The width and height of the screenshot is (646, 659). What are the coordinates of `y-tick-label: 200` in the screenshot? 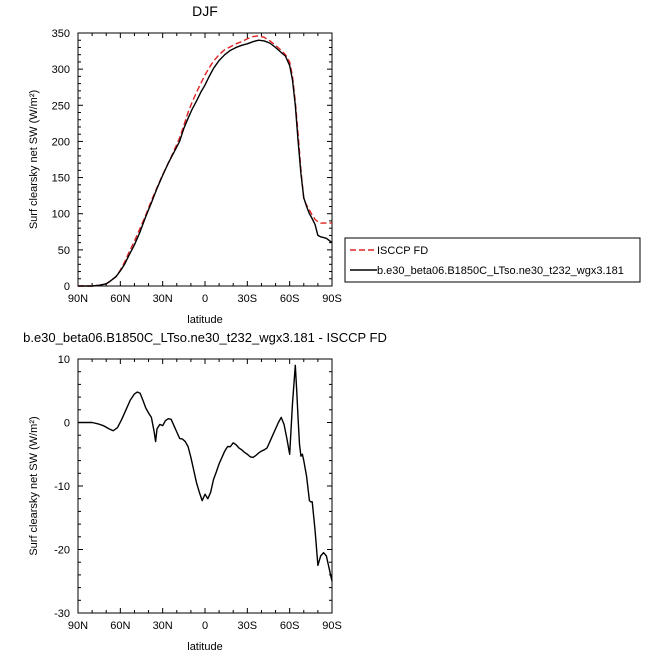 It's located at (61, 142).